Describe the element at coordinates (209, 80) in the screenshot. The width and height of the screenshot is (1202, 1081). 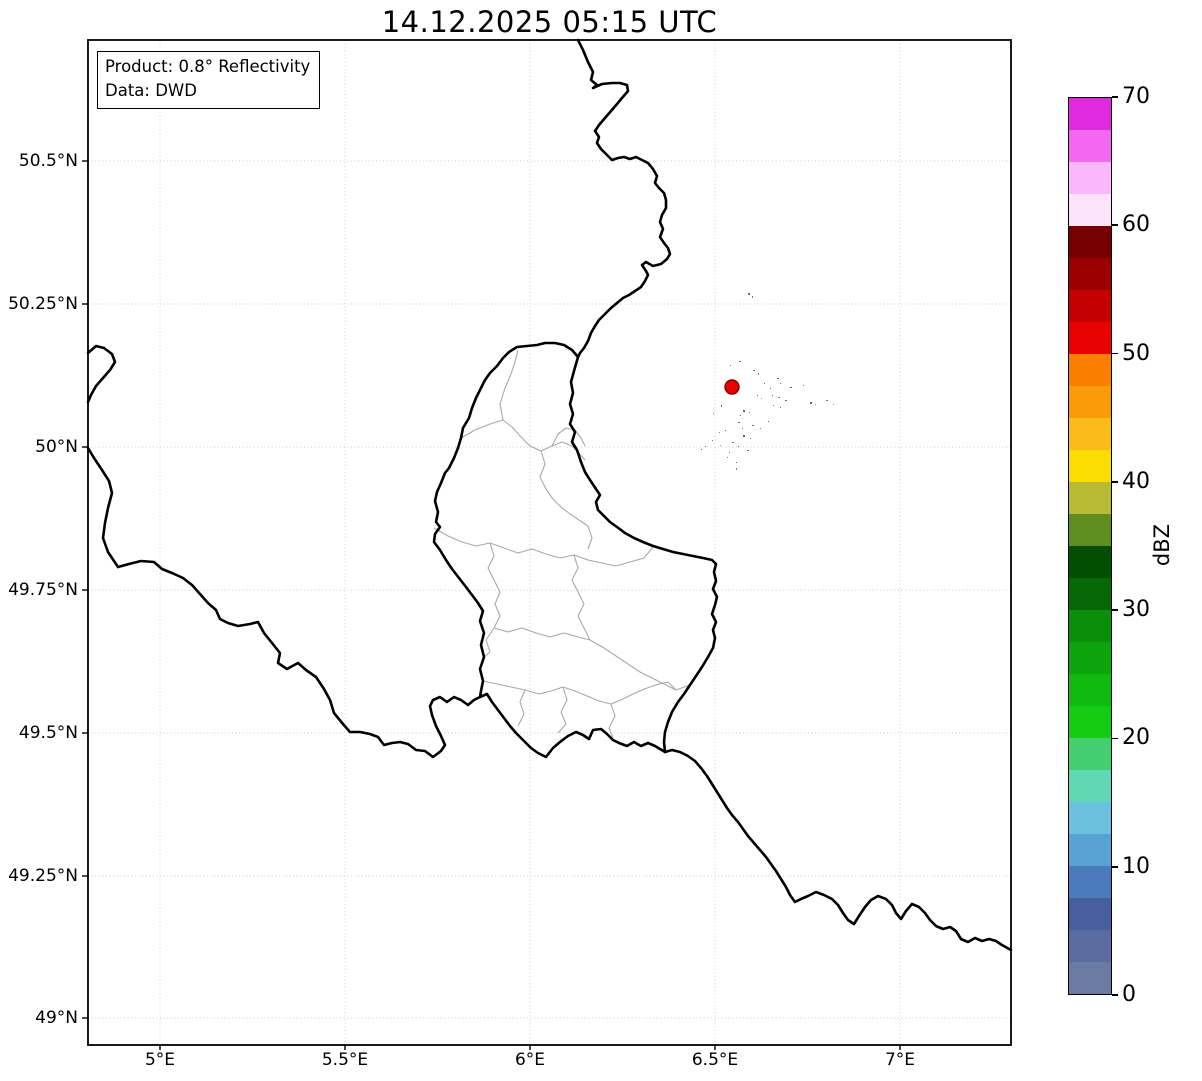
I see `info-box: Product: 0.8° Reflectivity Data: DWD` at that location.